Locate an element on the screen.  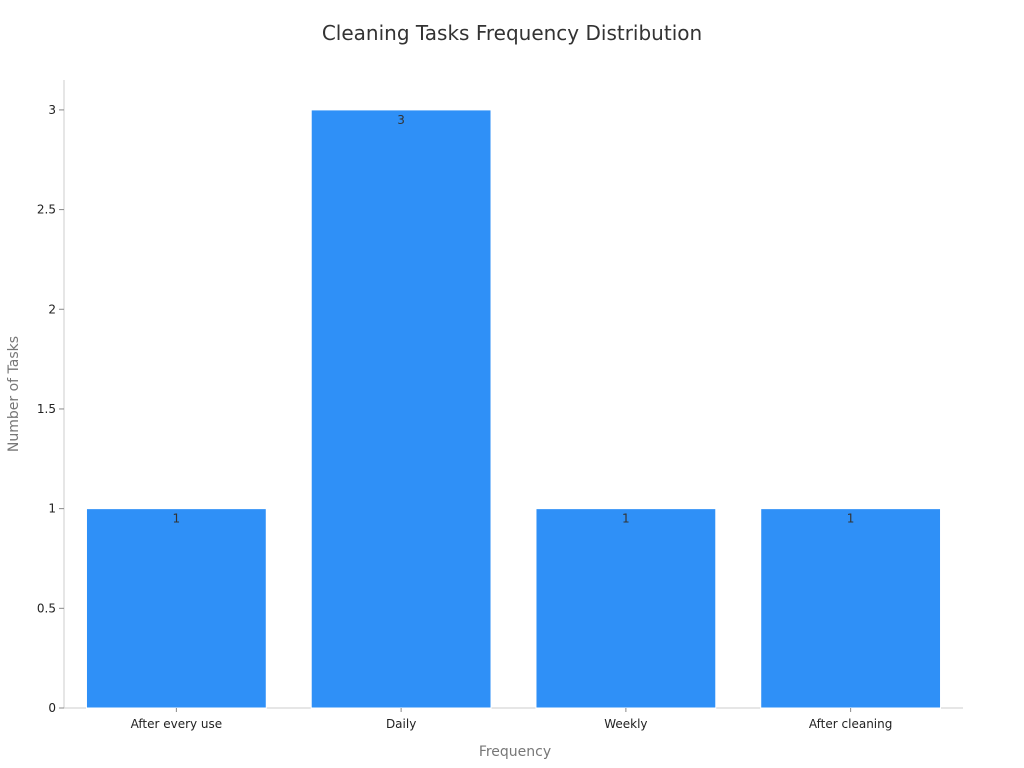
y-tick-label-6: 3 is located at coordinates (52, 110).